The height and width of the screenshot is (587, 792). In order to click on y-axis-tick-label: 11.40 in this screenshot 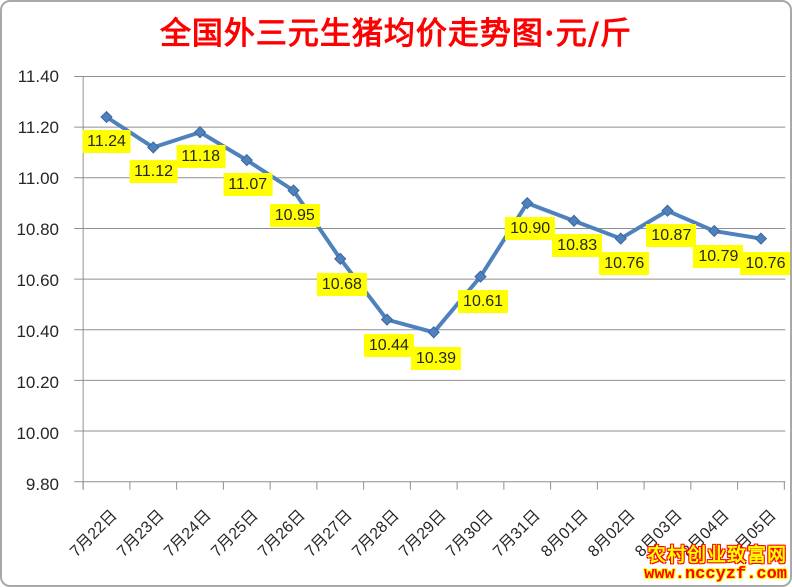, I will do `click(38, 76)`.